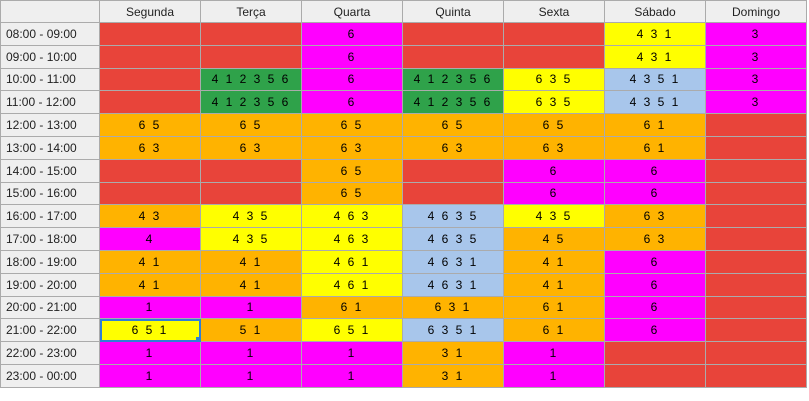 The image size is (809, 401). I want to click on row-header-time: 19:00 - 20:00, so click(50, 284).